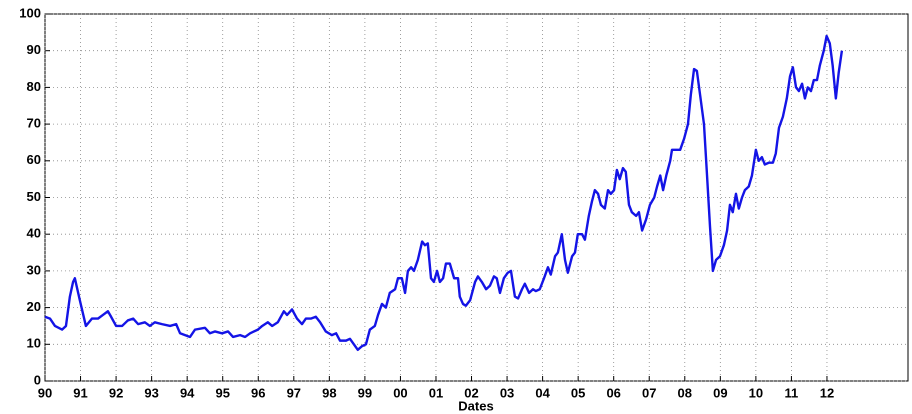 The image size is (912, 414). Describe the element at coordinates (34, 123) in the screenshot. I see `y-tick-label: 70` at that location.